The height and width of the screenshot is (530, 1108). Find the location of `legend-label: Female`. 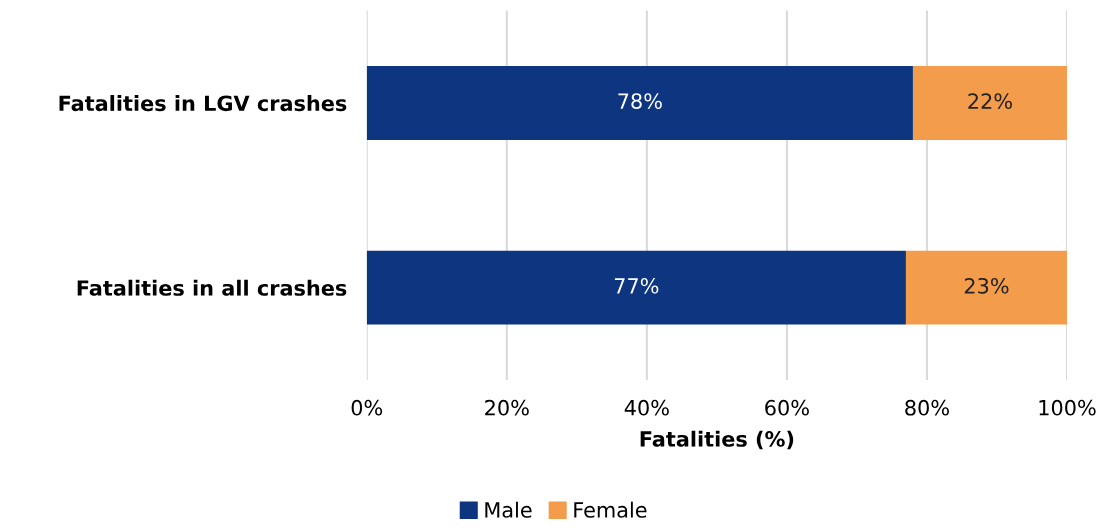

legend-label: Female is located at coordinates (610, 509).